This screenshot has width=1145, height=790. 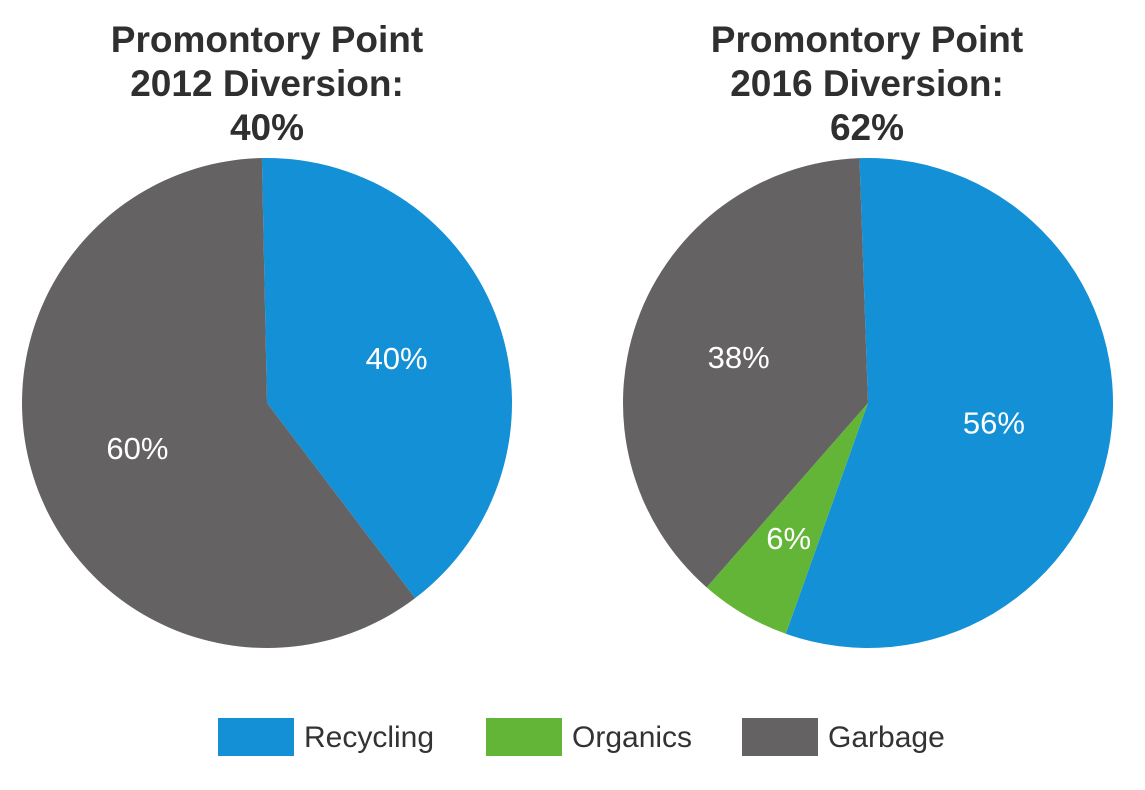 I want to click on pie-2012-title-line-3: 40%, so click(x=267, y=127).